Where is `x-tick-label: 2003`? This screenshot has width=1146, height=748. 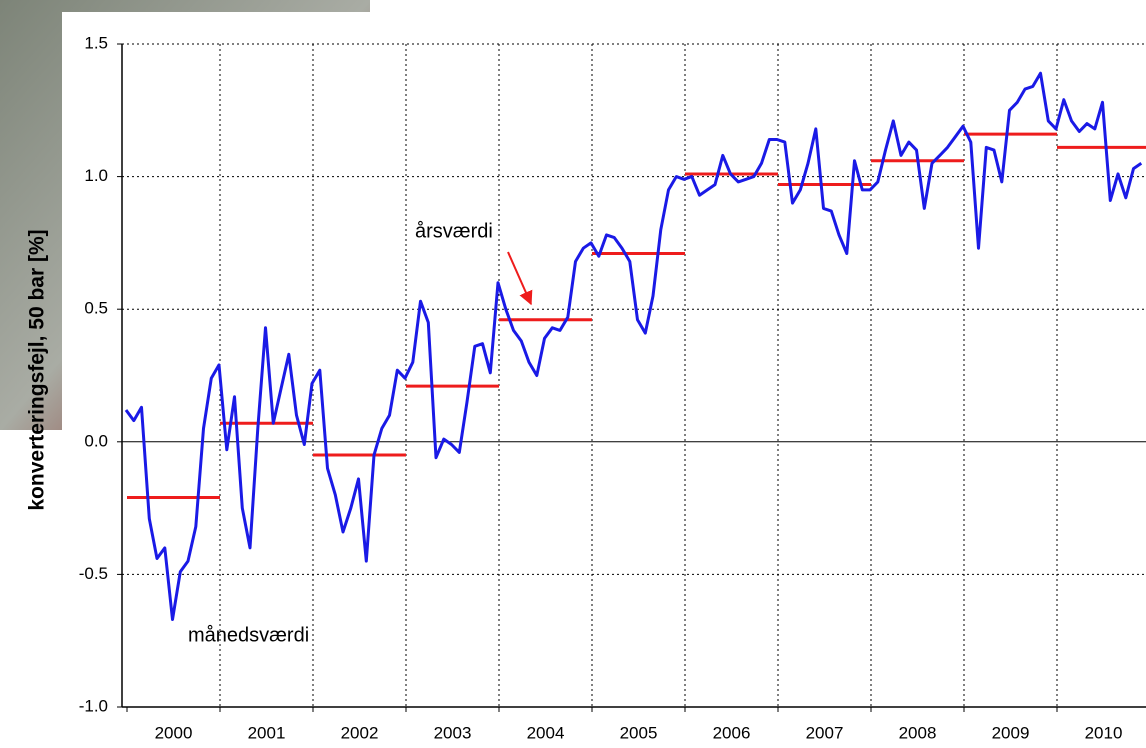
x-tick-label: 2003 is located at coordinates (453, 732).